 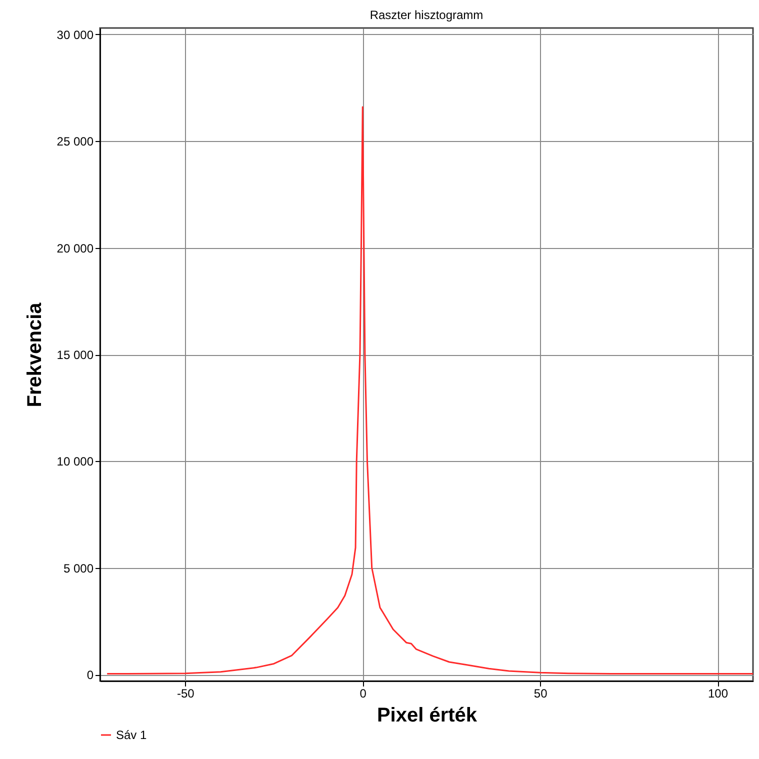 What do you see at coordinates (541, 693) in the screenshot?
I see `x-tick-label: 50` at bounding box center [541, 693].